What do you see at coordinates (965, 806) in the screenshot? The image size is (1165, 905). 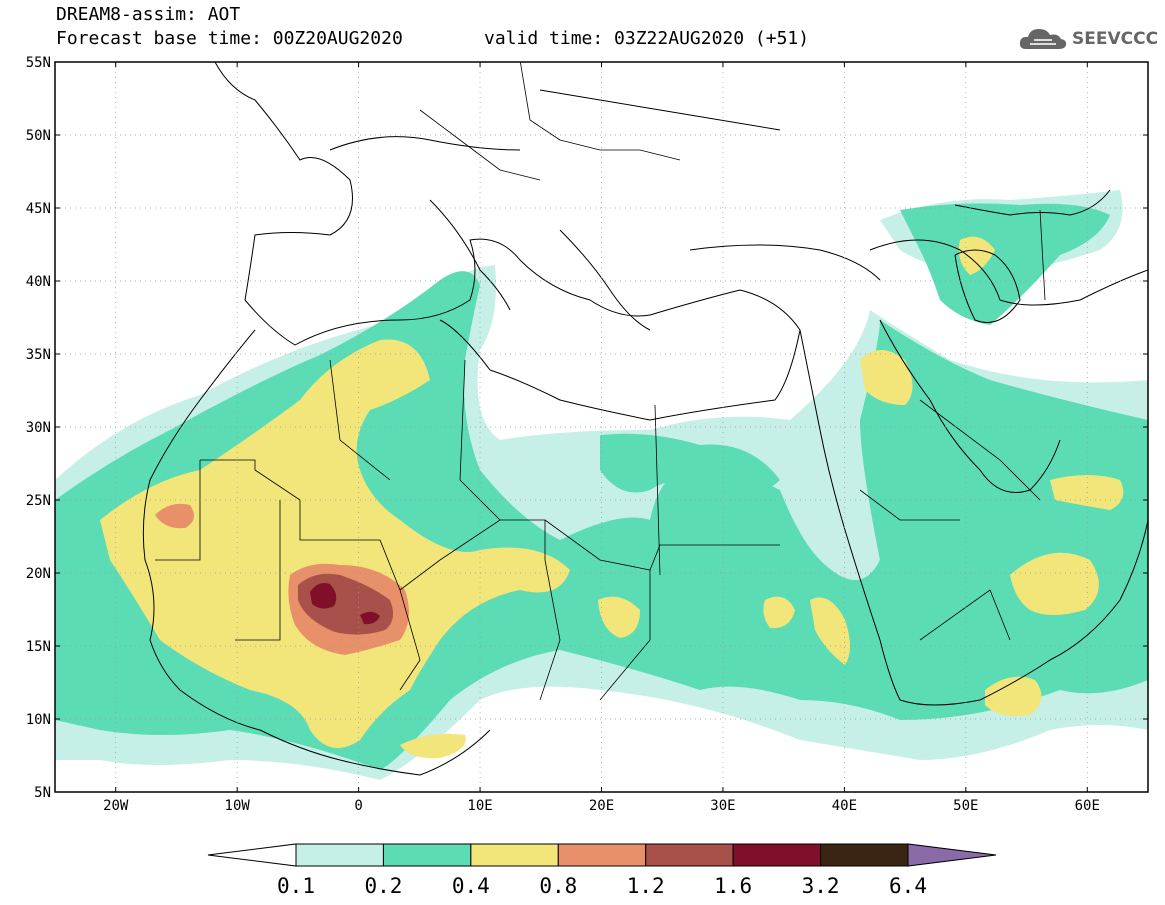 I see `lon-label: 50E` at bounding box center [965, 806].